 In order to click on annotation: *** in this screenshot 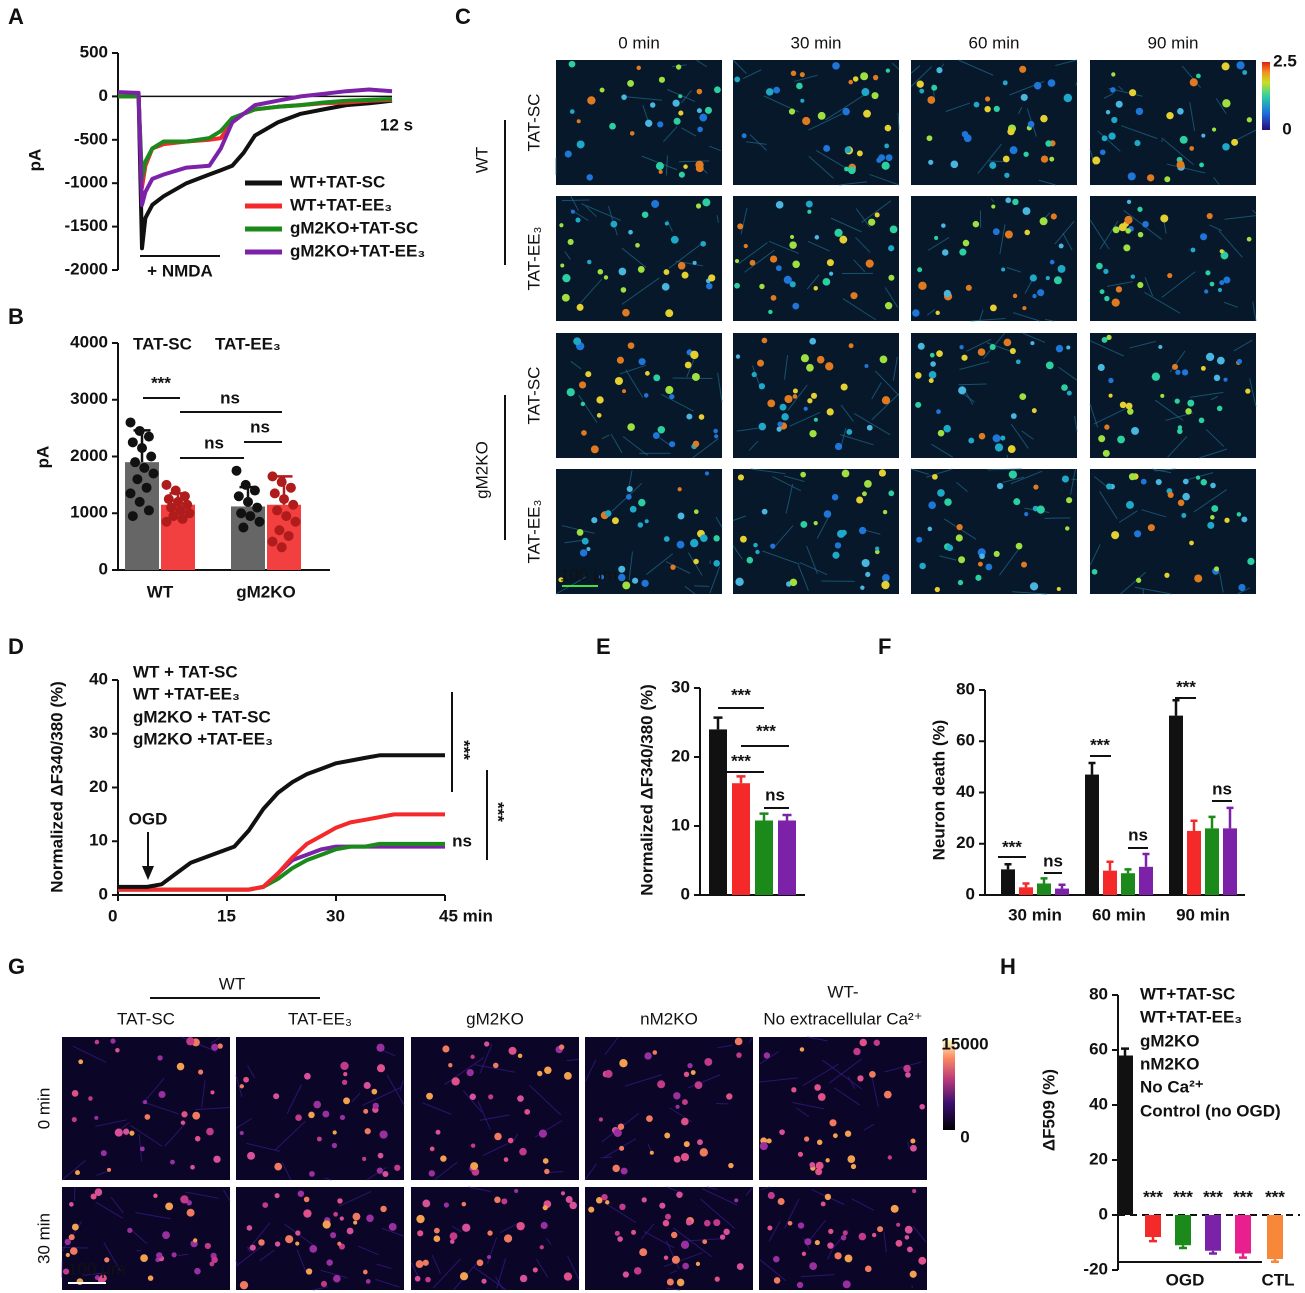, I will do `click(161, 382)`.